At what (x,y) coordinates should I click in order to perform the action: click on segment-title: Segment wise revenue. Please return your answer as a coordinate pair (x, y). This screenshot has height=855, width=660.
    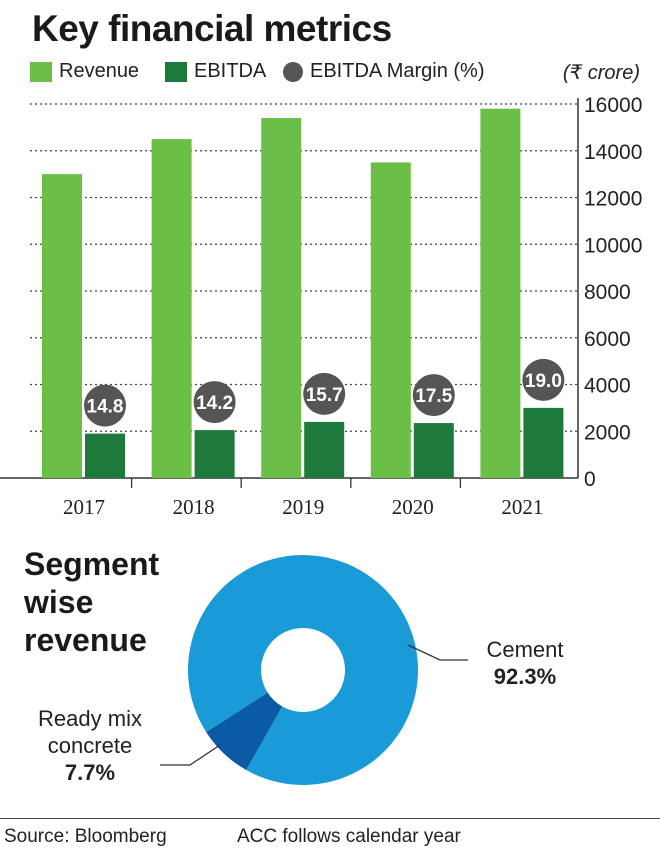
    Looking at the image, I should click on (91, 602).